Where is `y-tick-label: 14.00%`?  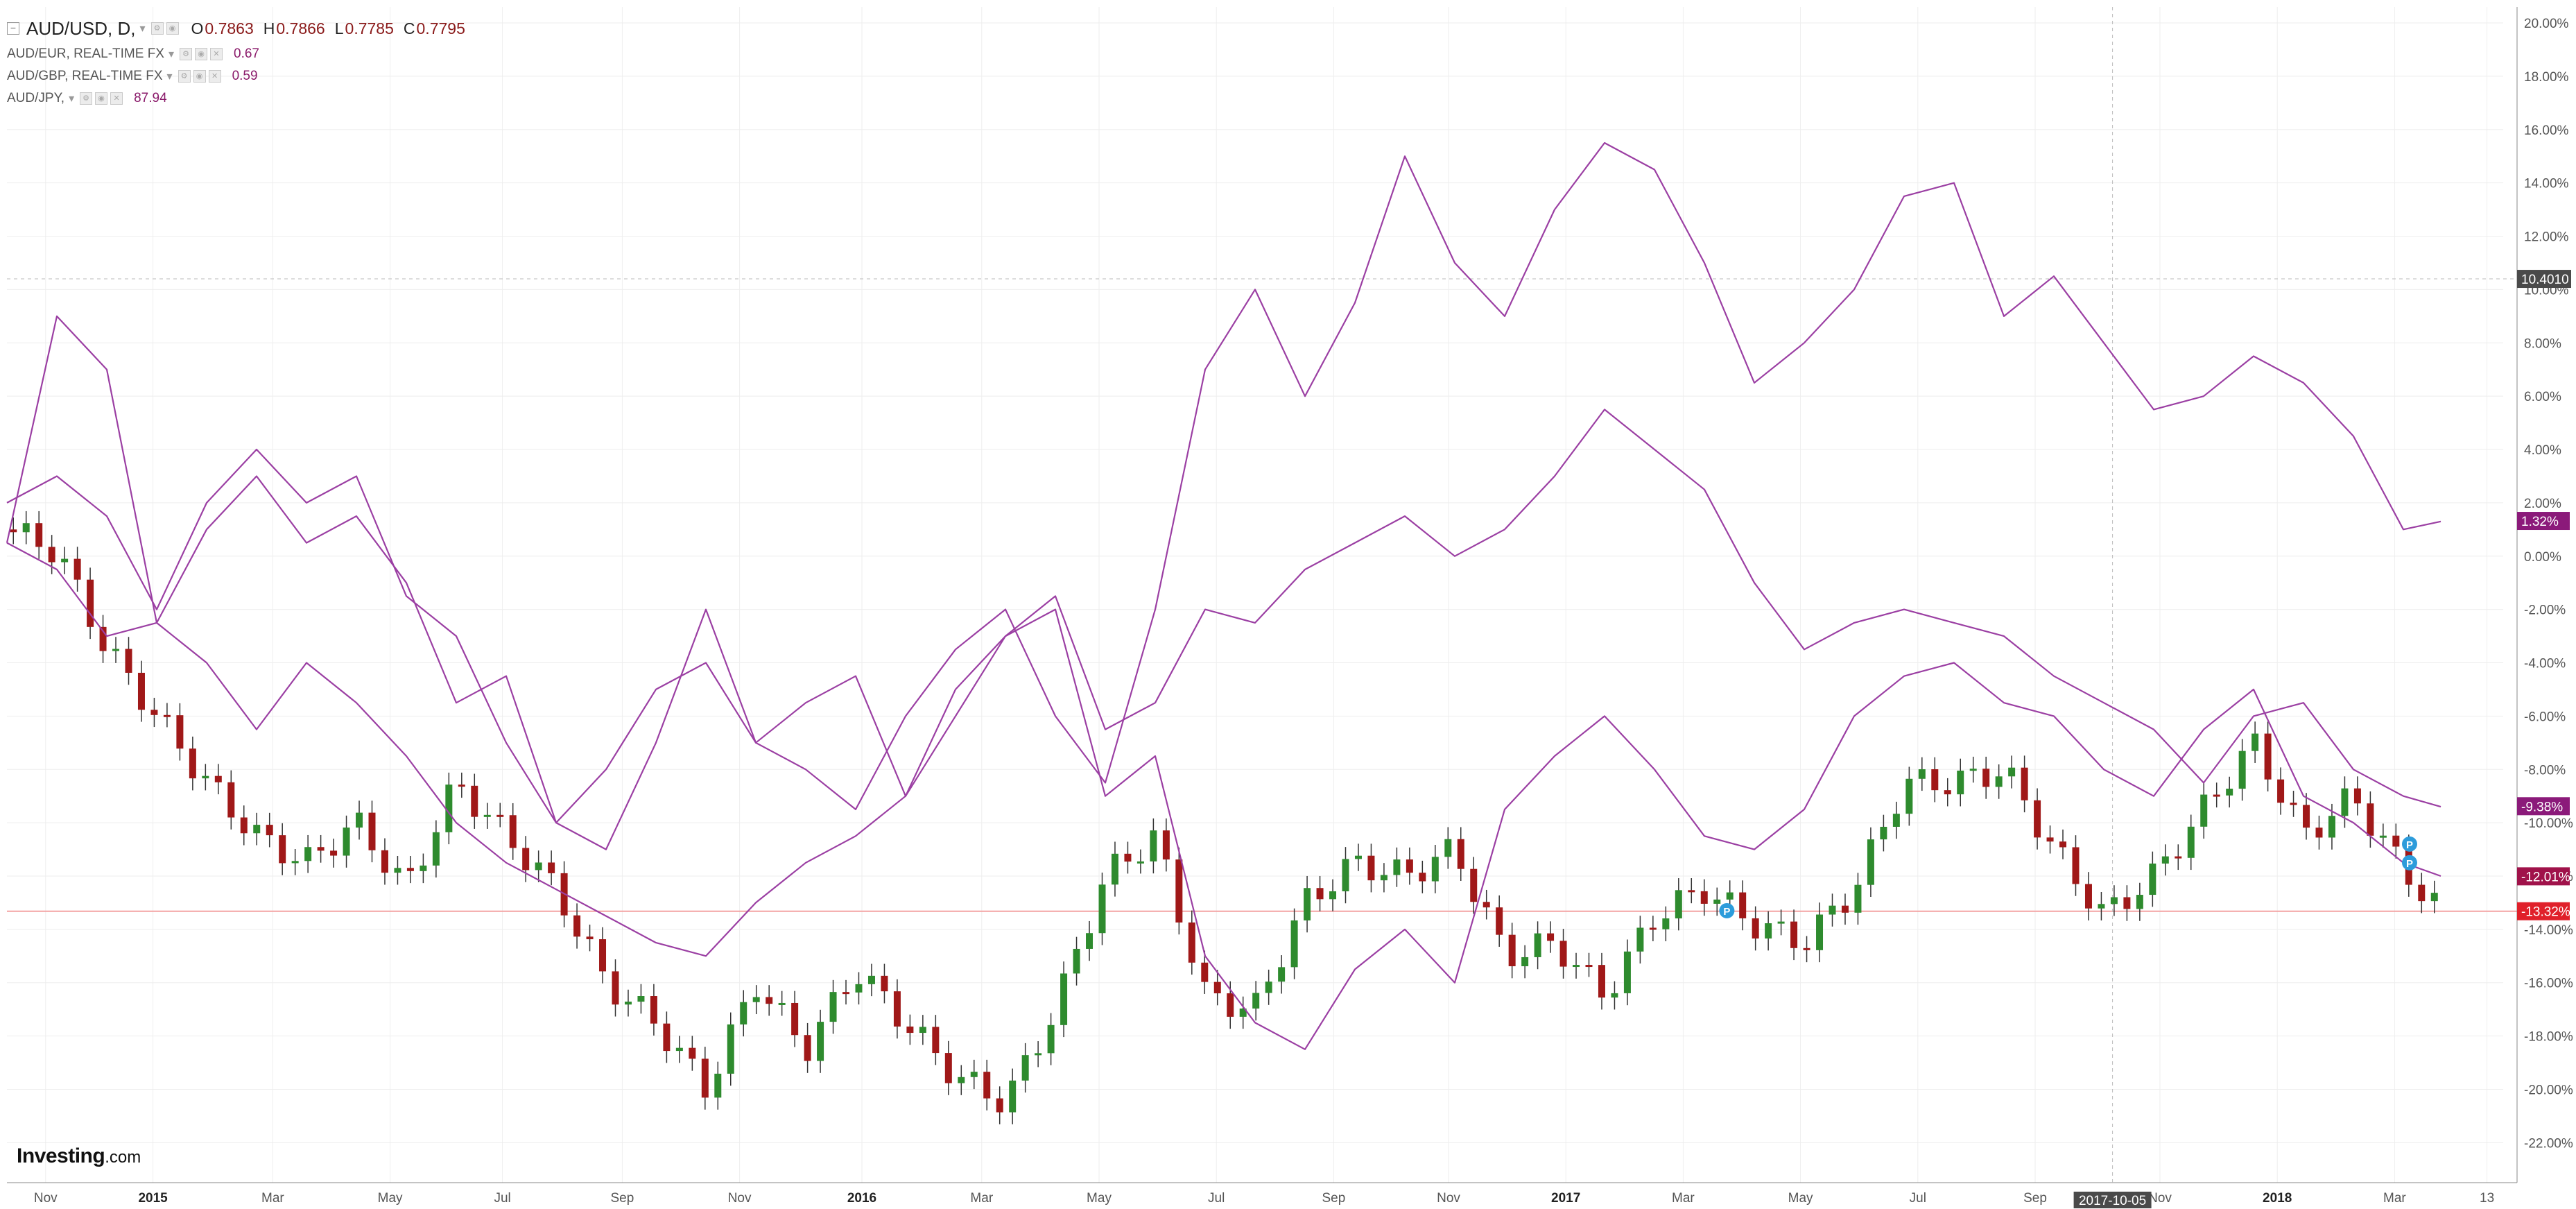 y-tick-label: 14.00% is located at coordinates (2546, 184).